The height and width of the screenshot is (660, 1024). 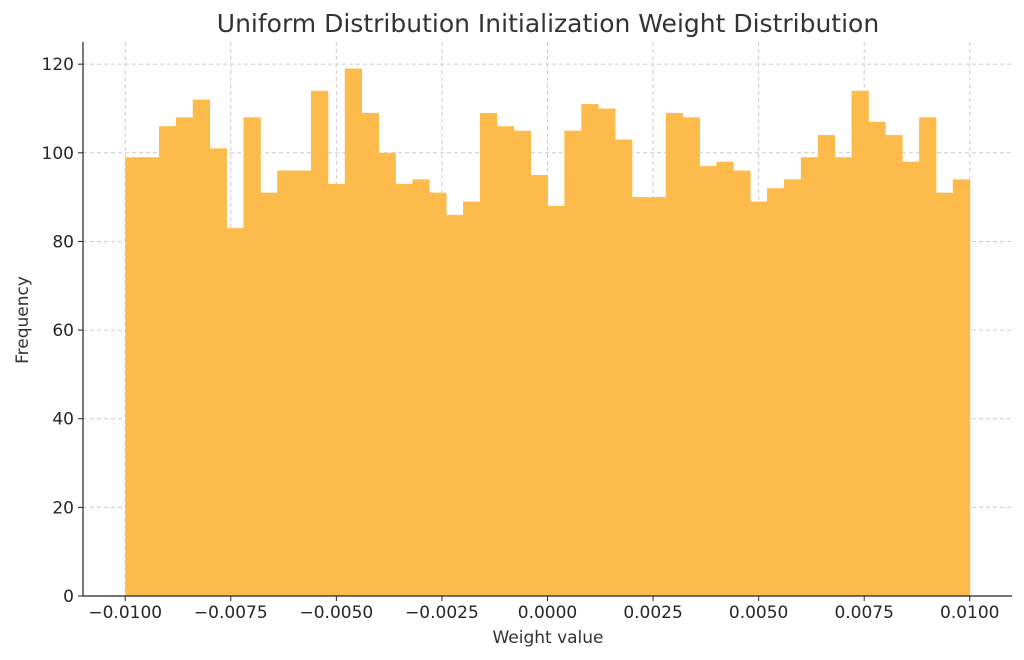 What do you see at coordinates (758, 613) in the screenshot?
I see `x-tick-label-6: 0.0050` at bounding box center [758, 613].